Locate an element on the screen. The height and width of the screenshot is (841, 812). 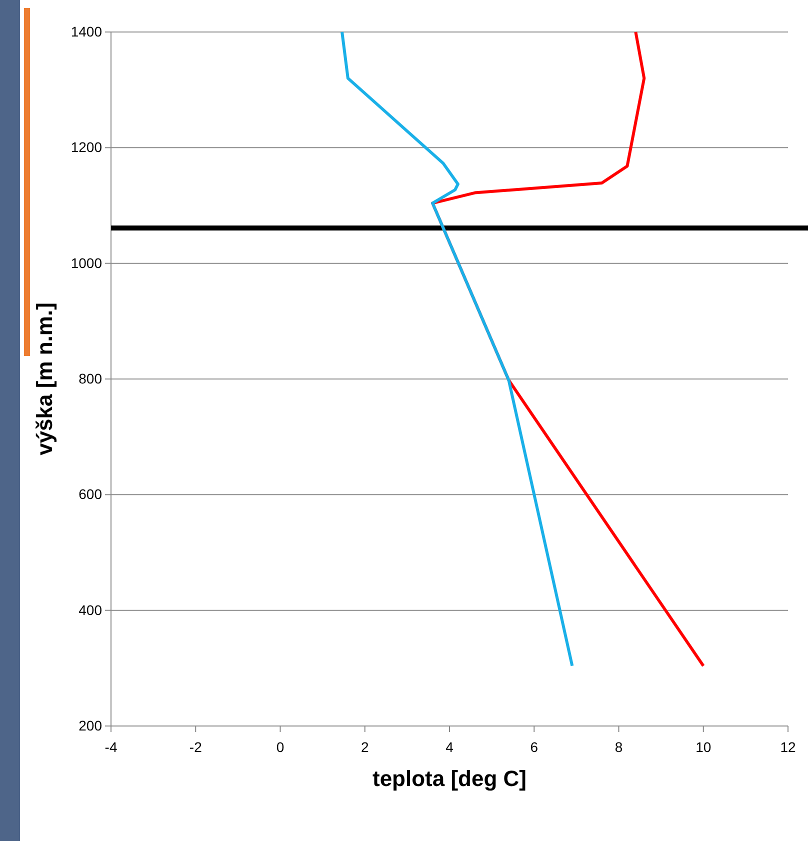
x-tick-label: 4 is located at coordinates (450, 746).